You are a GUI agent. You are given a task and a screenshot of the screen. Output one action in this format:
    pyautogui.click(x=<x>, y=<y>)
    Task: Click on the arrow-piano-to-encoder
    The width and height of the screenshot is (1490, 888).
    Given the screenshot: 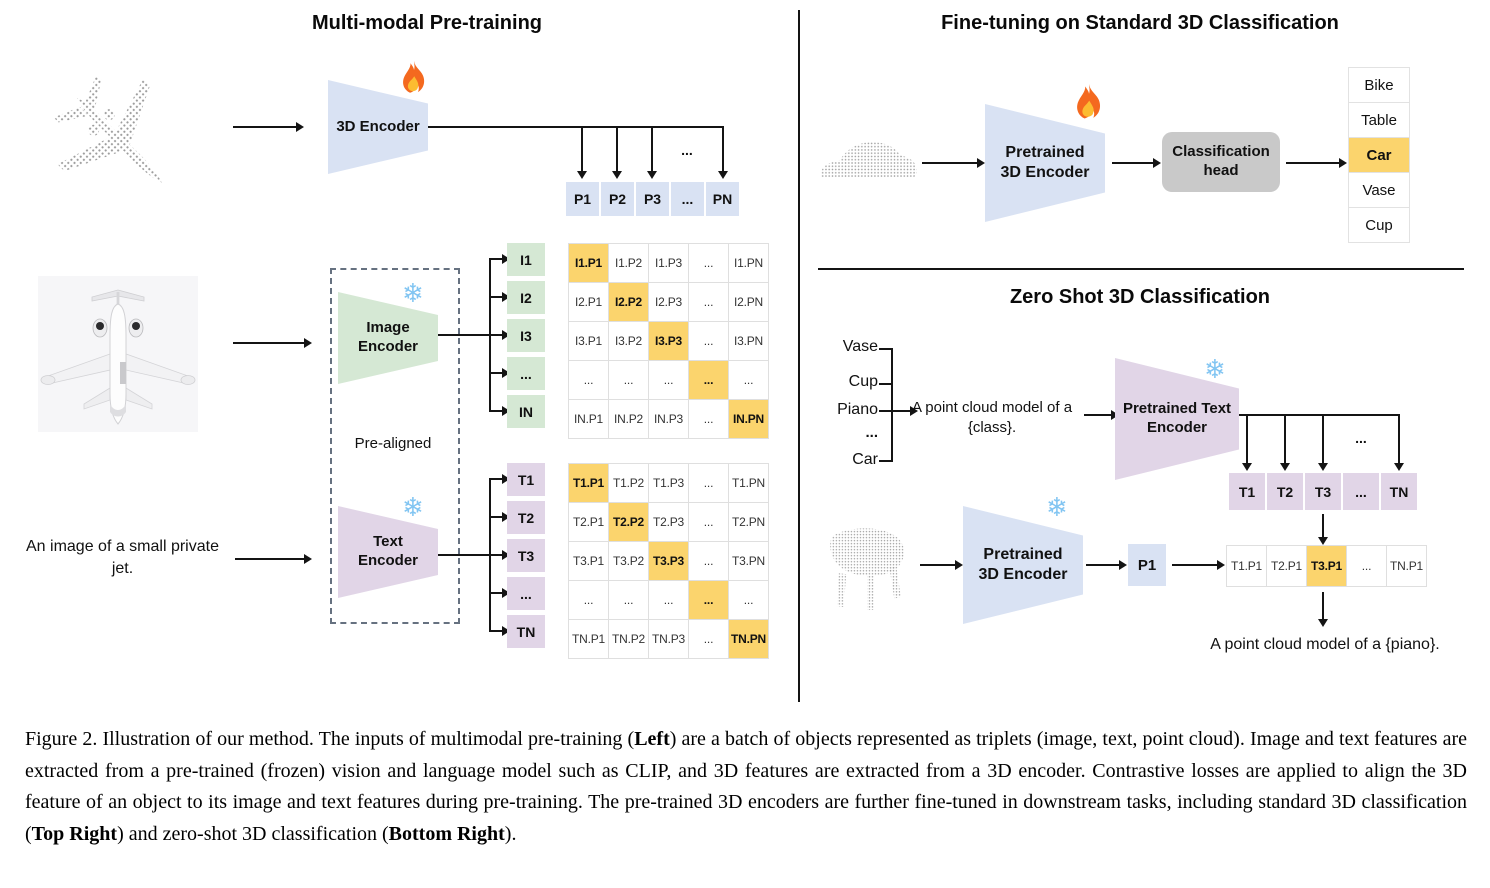 What is the action you would take?
    pyautogui.click(x=941, y=564)
    